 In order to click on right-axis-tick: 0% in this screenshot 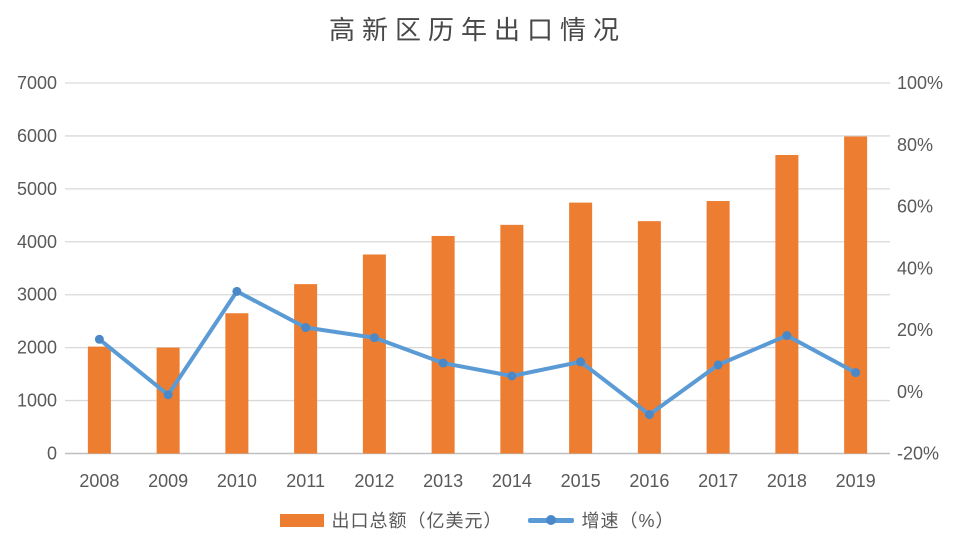, I will do `click(910, 392)`.